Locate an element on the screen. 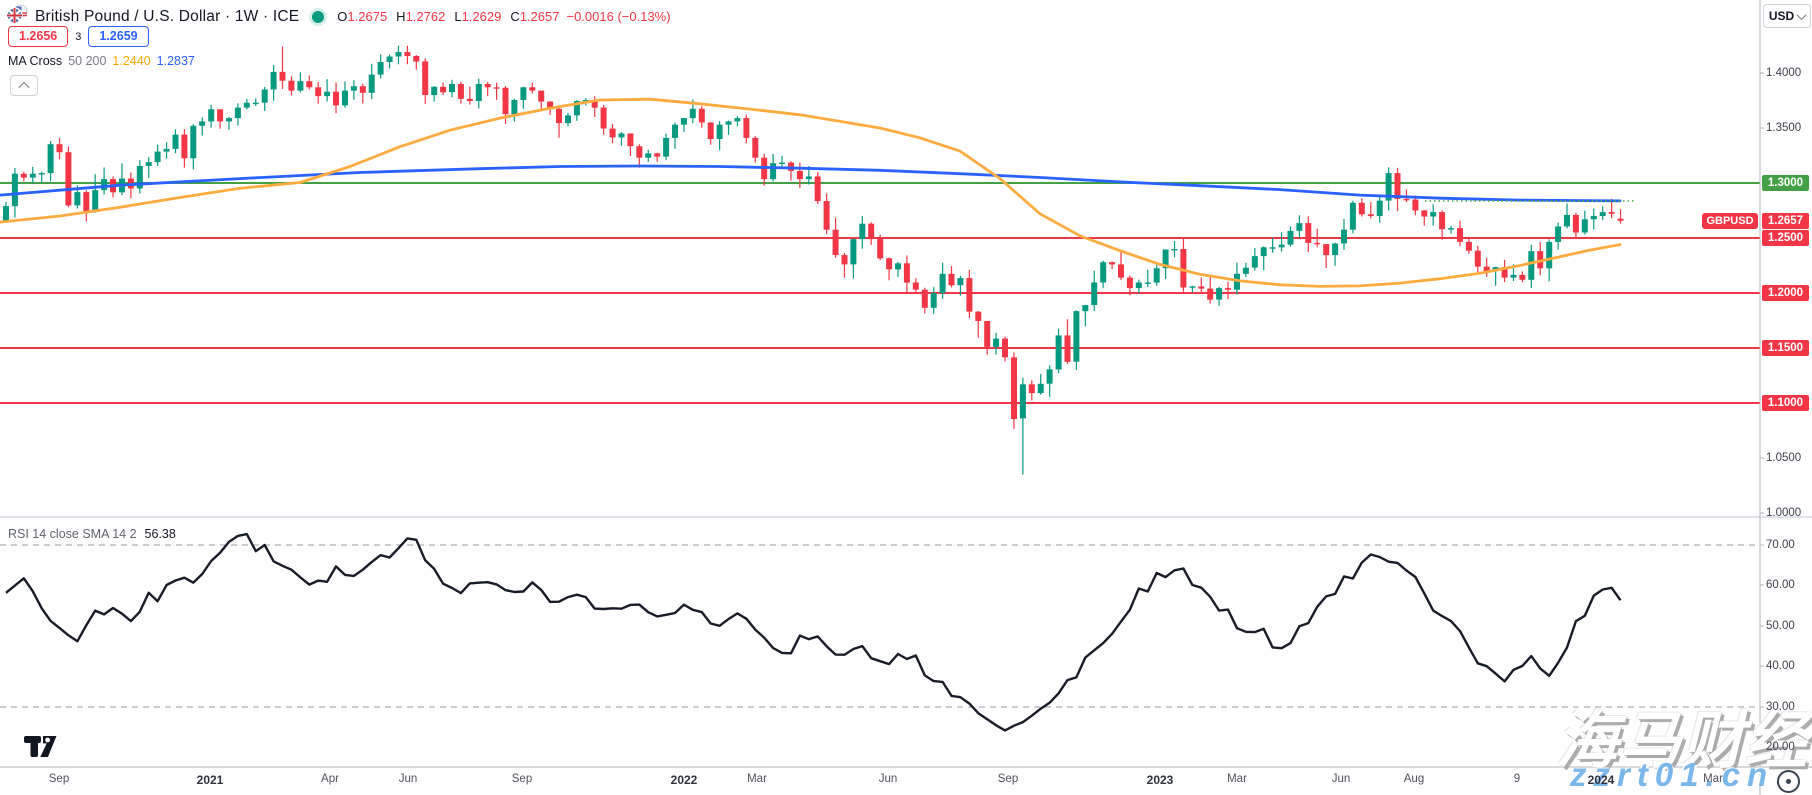 The image size is (1812, 795). price-axis-label-1.0500: 1.0500 is located at coordinates (1784, 458).